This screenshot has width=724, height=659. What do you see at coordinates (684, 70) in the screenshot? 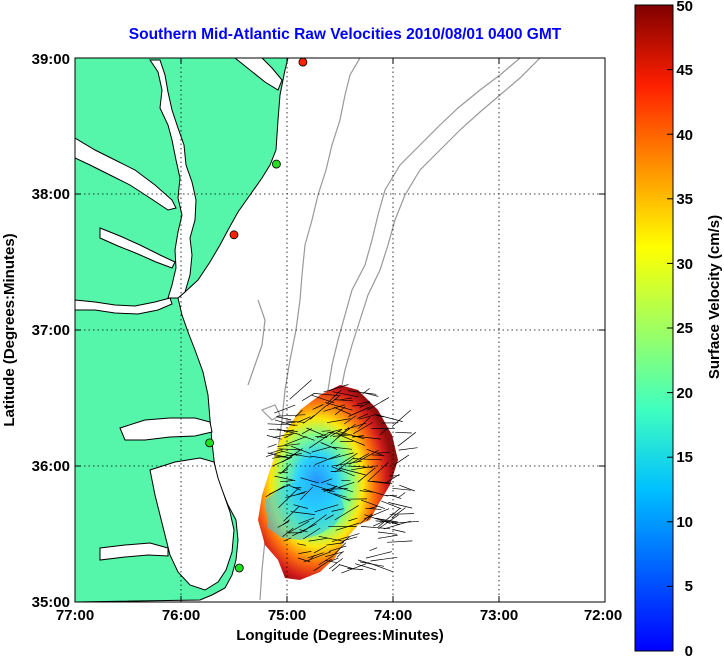
I see `colorbar-tick-label: 45` at bounding box center [684, 70].